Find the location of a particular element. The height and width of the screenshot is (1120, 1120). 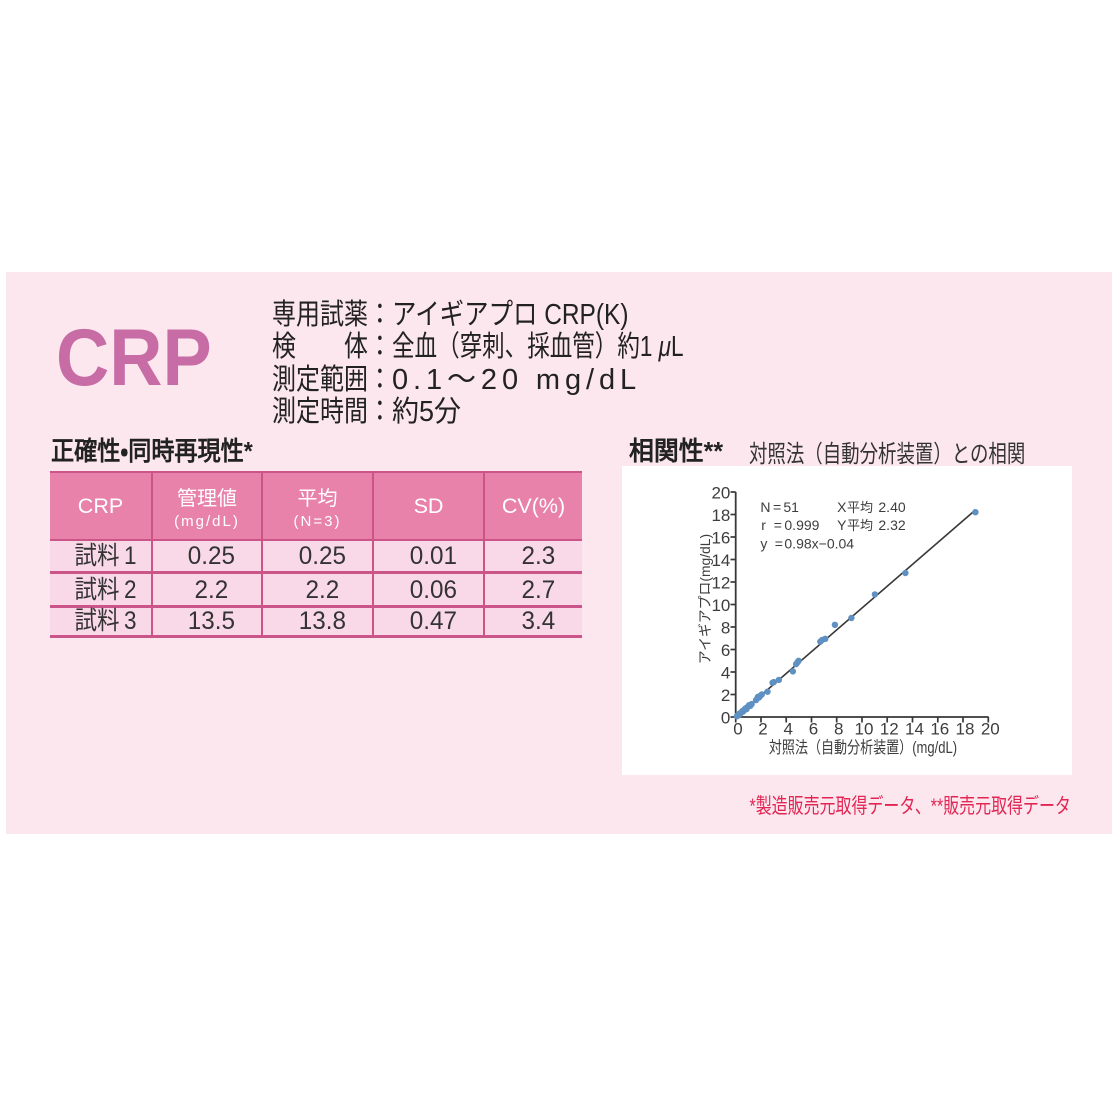

svg-text: 対照法（自動分析装置）(mg/dL) is located at coordinates (863, 748).